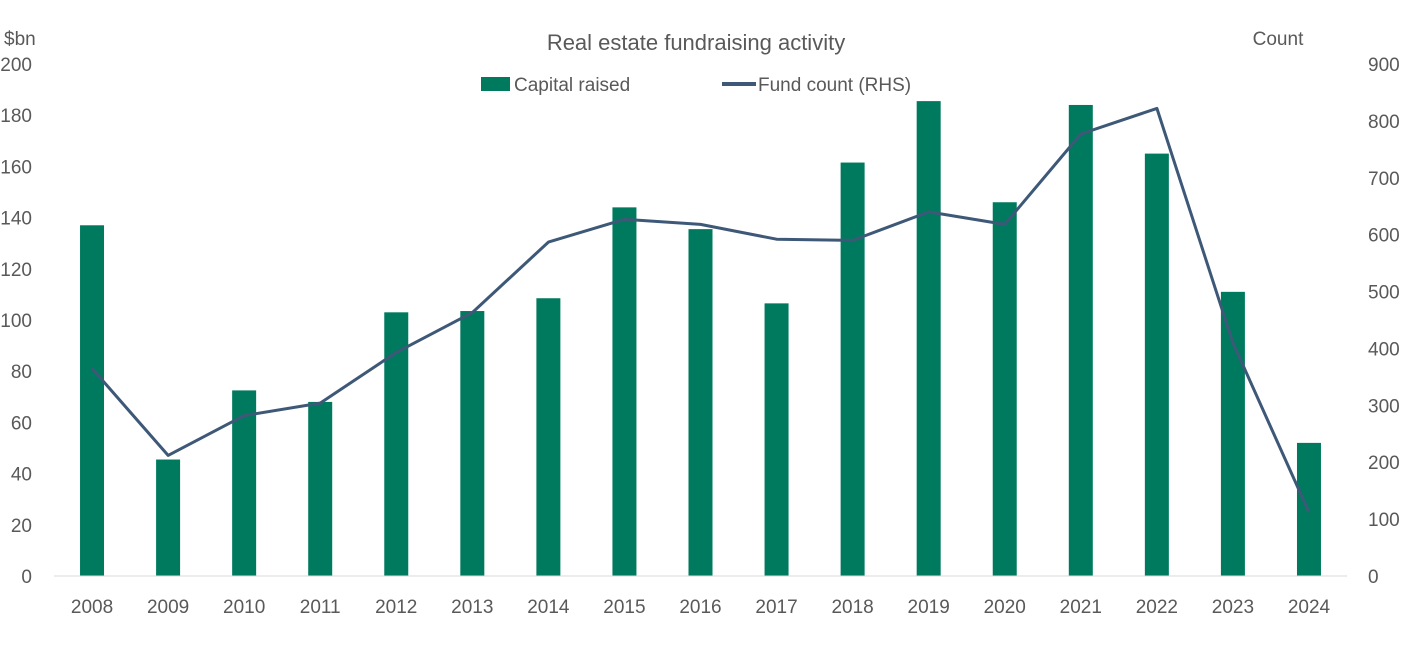 The image size is (1401, 655). What do you see at coordinates (852, 607) in the screenshot?
I see `x-axis-tick-label: 2018` at bounding box center [852, 607].